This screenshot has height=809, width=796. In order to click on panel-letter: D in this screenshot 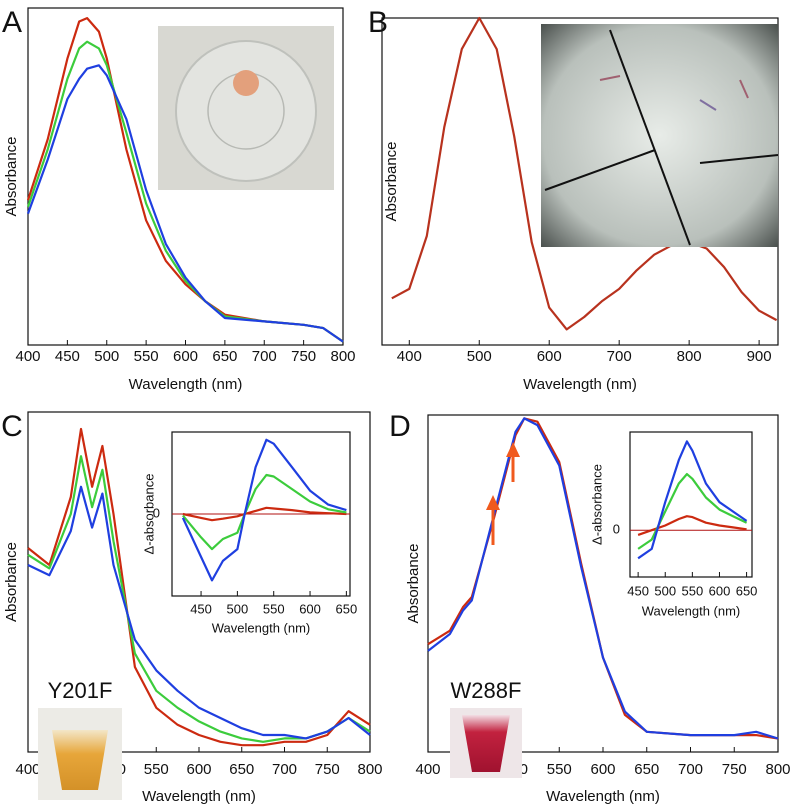, I will do `click(400, 426)`.